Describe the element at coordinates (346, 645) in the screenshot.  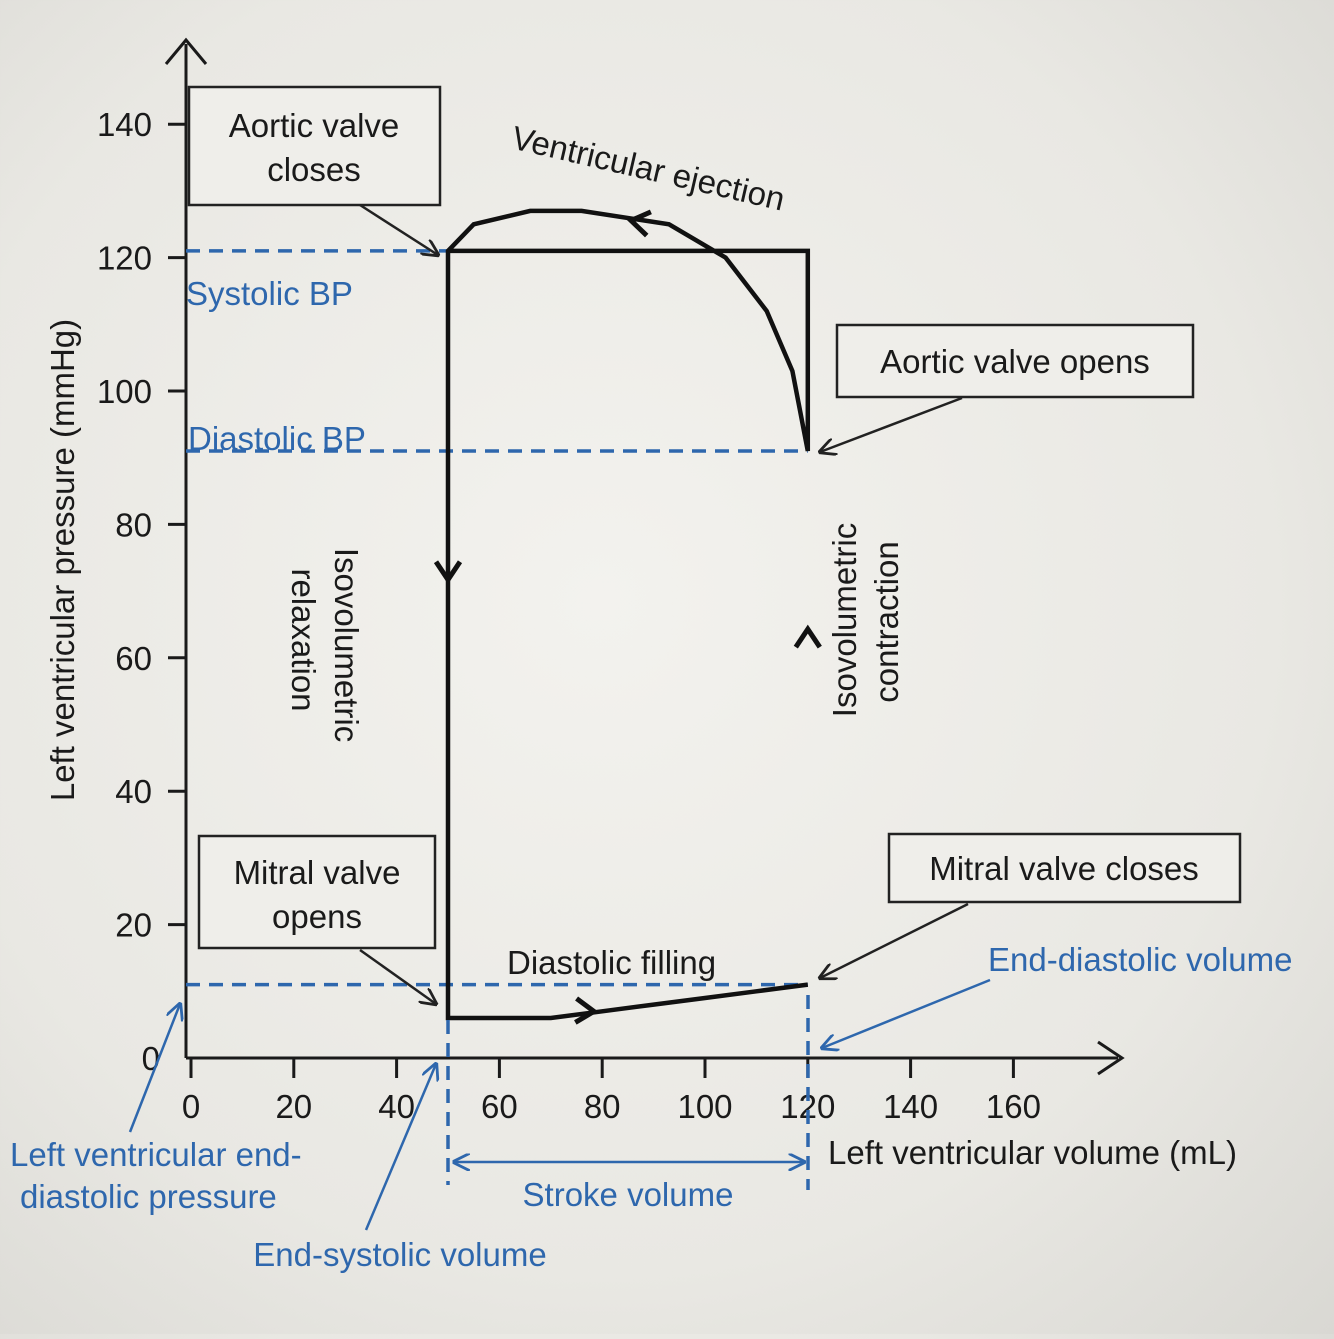
I see `isovolumetric-relaxation-label-line1: Isovolumetric` at that location.